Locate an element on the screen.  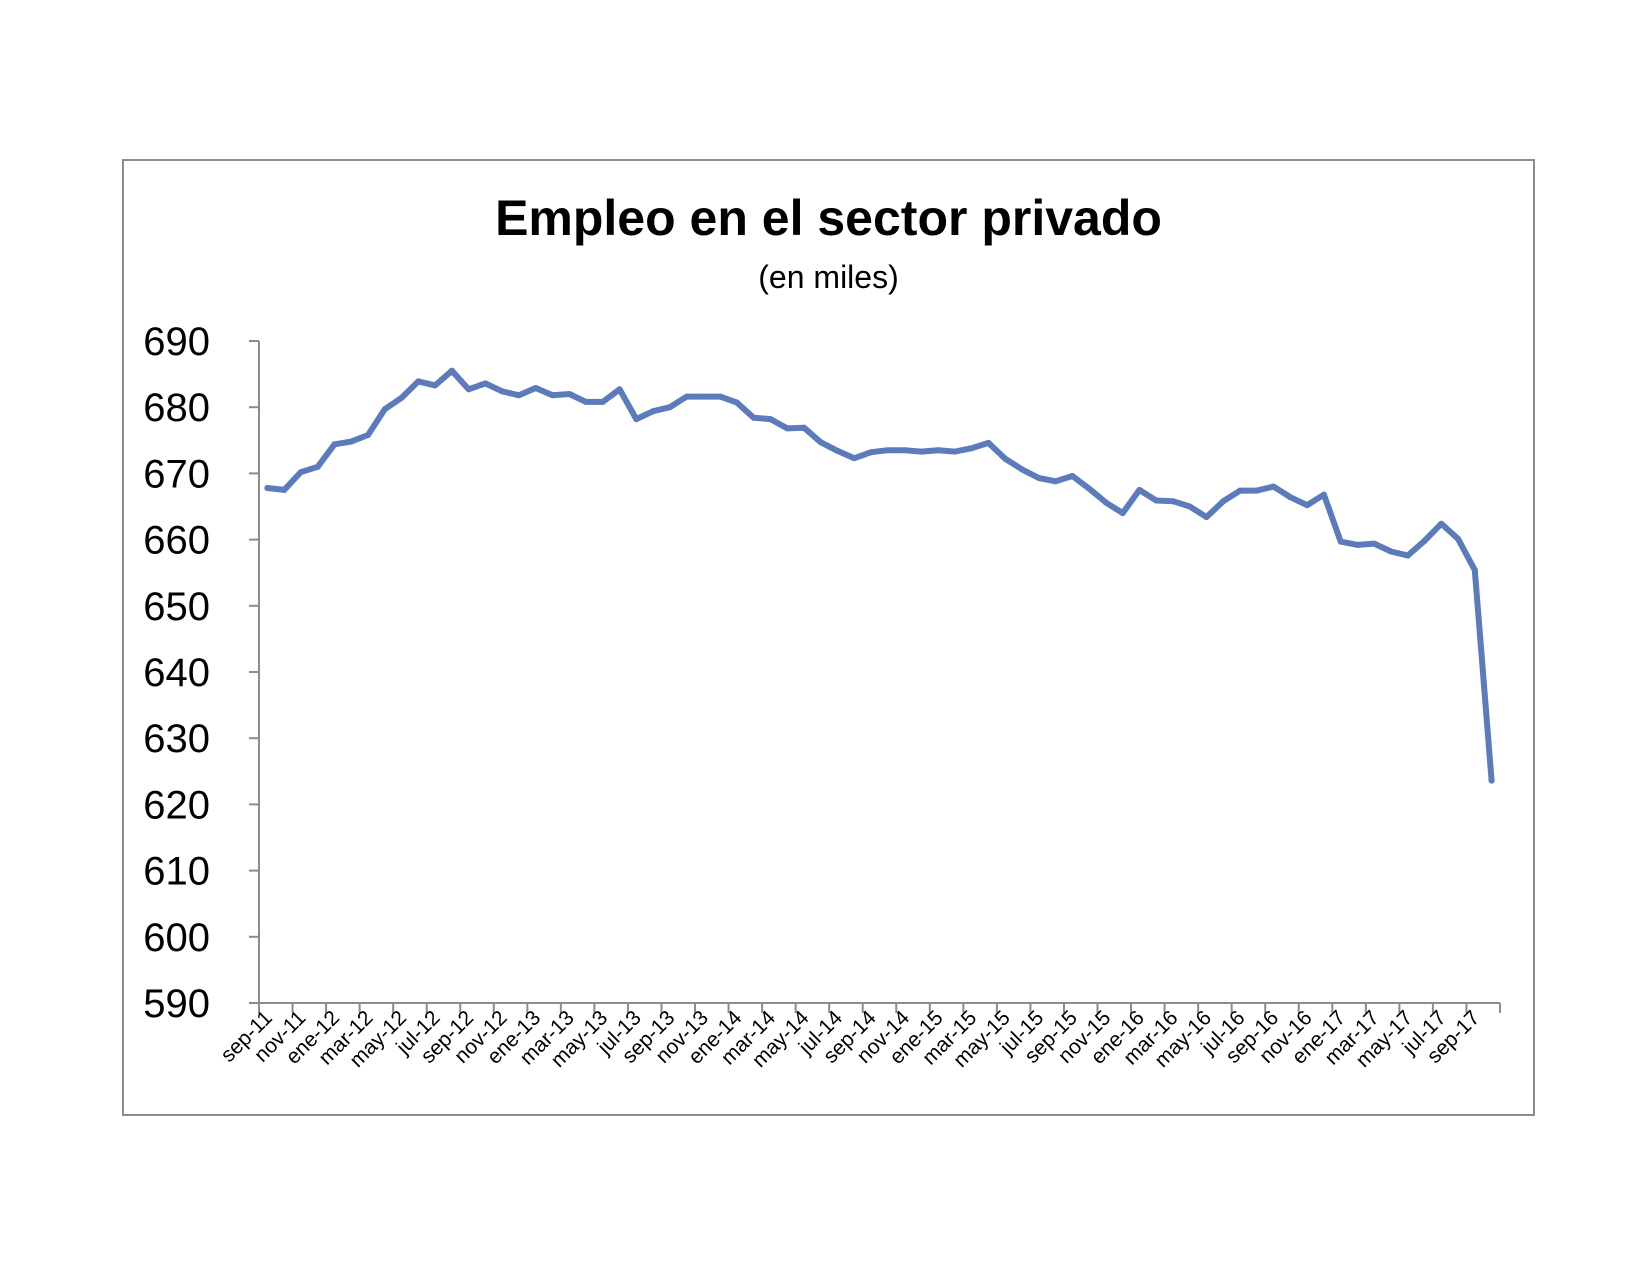
y-tick-label: 680 is located at coordinates (176, 408).